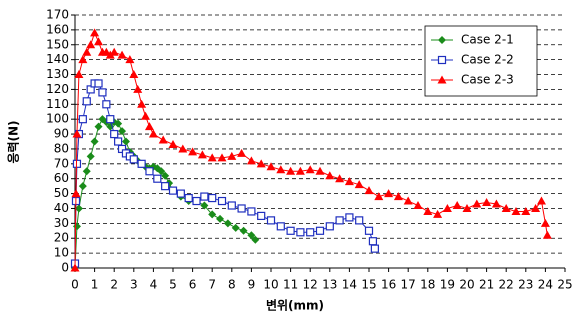  What do you see at coordinates (57, 119) in the screenshot?
I see `y-tick-label: 100` at bounding box center [57, 119].